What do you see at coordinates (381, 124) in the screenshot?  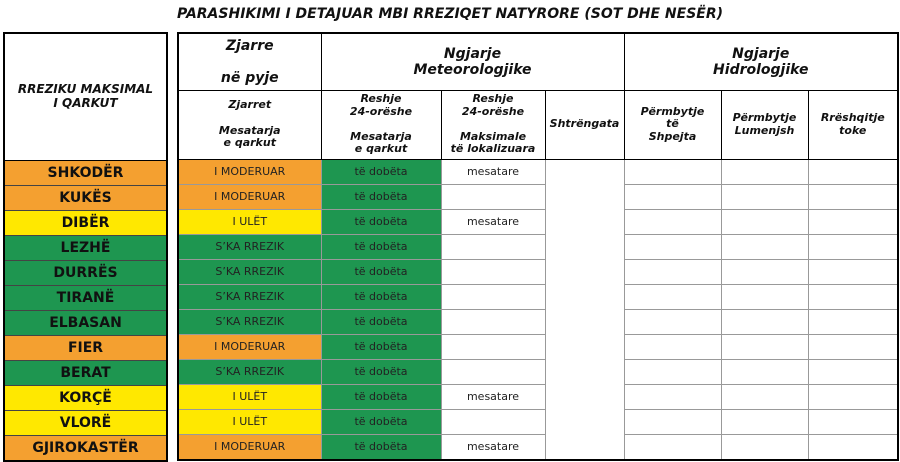 I see `rain-avg-header: Reshje 24-orëshe Mesatarja e qarkut` at bounding box center [381, 124].